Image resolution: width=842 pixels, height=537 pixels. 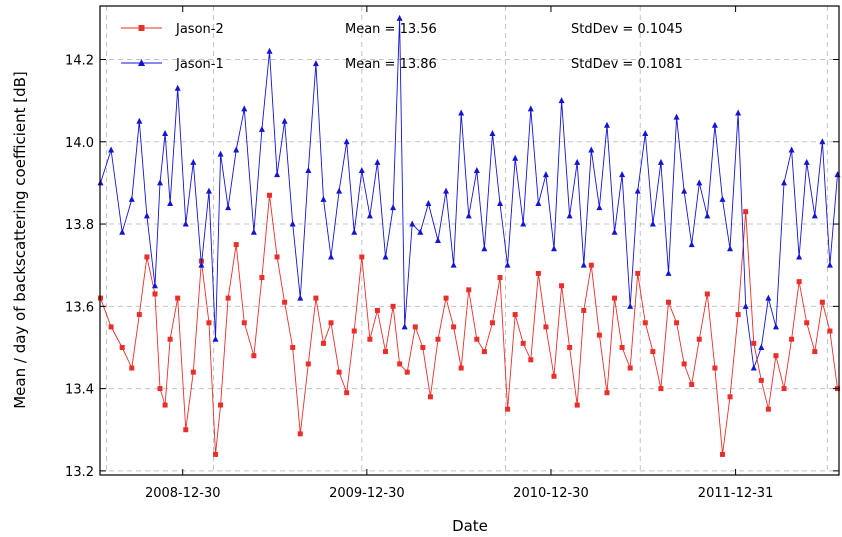 I want to click on x-tick-label: 2009-12-30, so click(x=367, y=493).